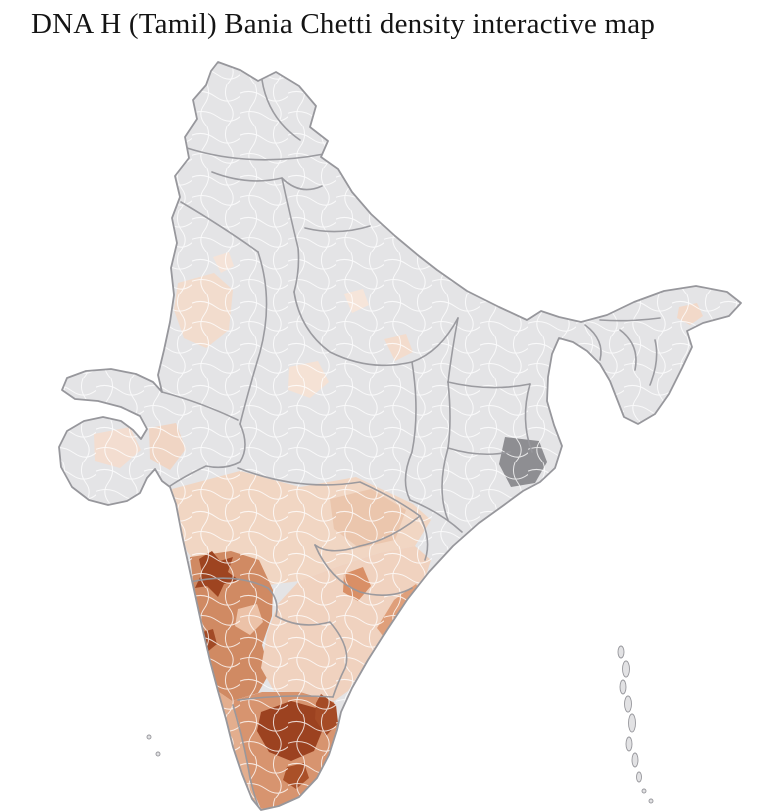 The height and width of the screenshot is (811, 769). I want to click on lakshadweep-islands, so click(153, 745).